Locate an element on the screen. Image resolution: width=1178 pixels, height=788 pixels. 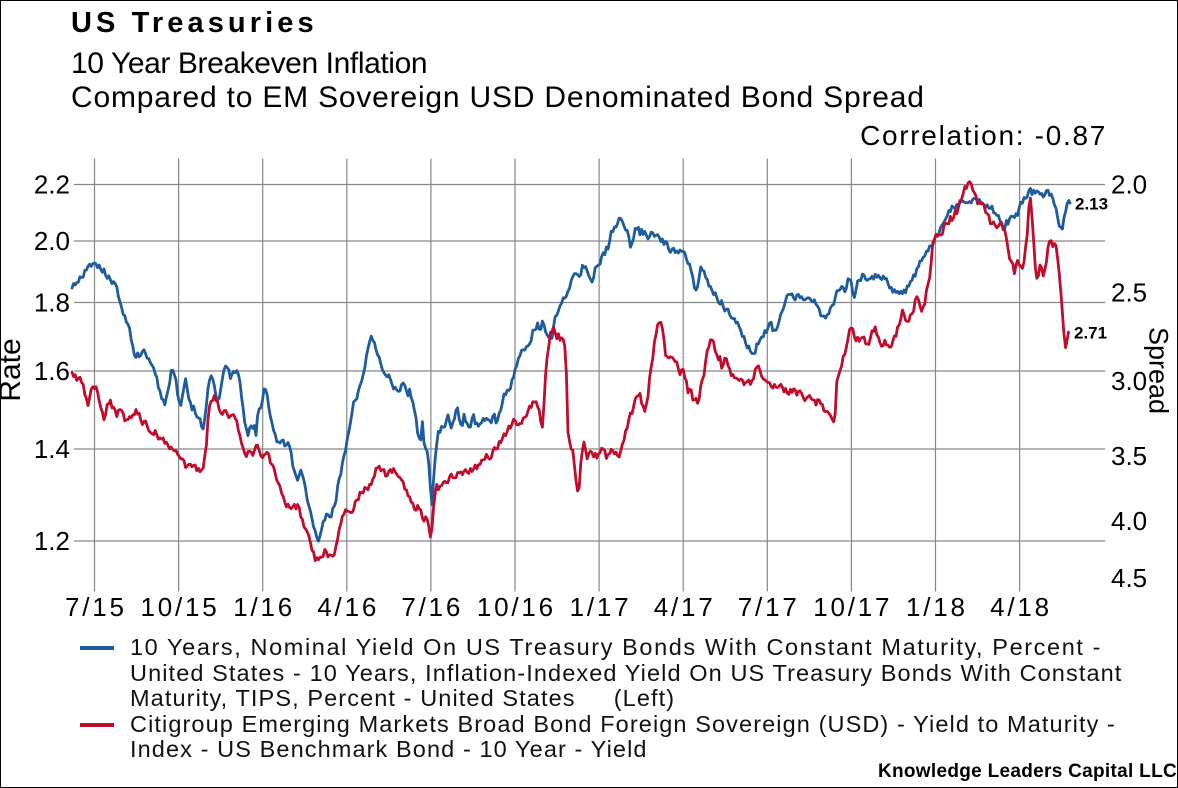
svg-text: 1.8 is located at coordinates (52, 303).